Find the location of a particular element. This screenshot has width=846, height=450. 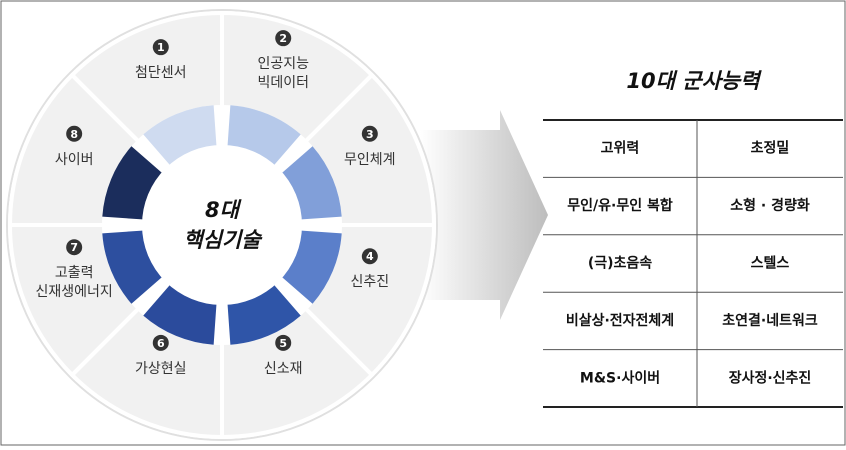

segment-number: 7 is located at coordinates (74, 247).